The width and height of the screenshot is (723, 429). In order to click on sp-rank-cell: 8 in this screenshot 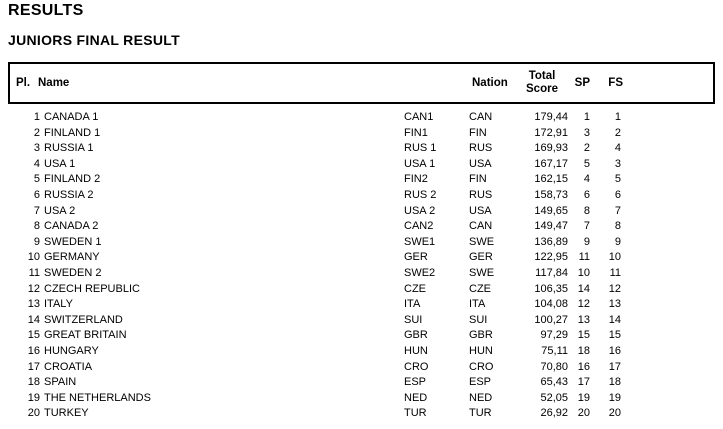, I will do `click(586, 210)`.